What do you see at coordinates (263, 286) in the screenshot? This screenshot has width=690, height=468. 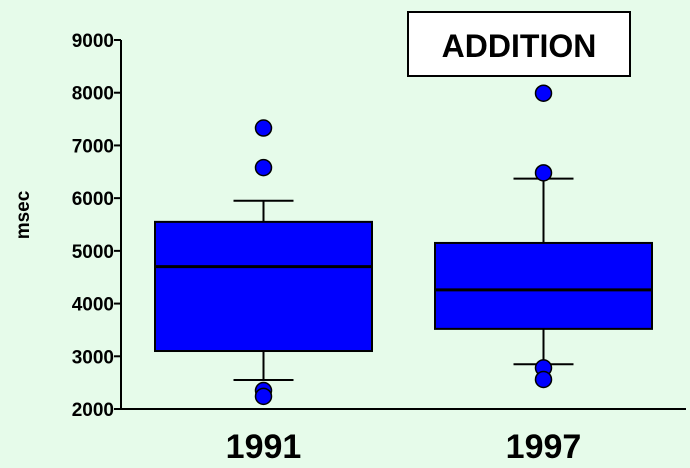 I see `box-1991` at bounding box center [263, 286].